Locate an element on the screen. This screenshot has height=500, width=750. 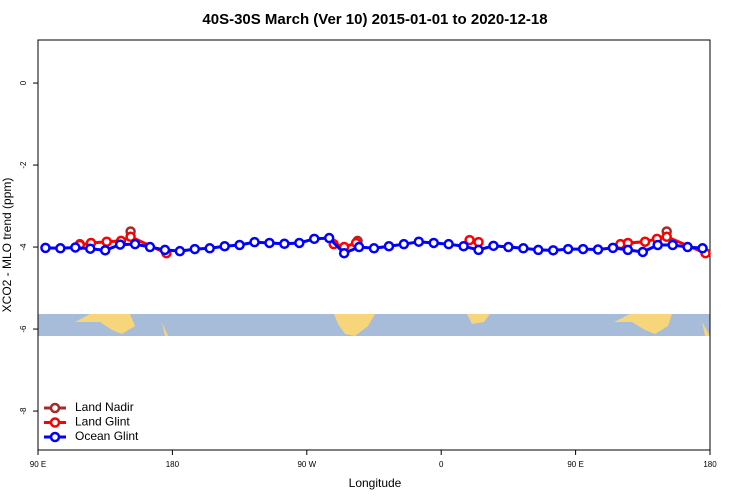
y-tick-label: -2 is located at coordinates (23, 165).